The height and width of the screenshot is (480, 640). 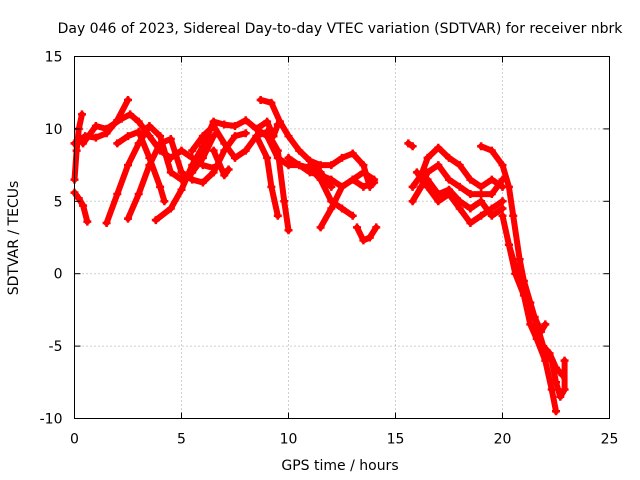 What do you see at coordinates (339, 466) in the screenshot?
I see `x-axis-label: GPS time / hours` at bounding box center [339, 466].